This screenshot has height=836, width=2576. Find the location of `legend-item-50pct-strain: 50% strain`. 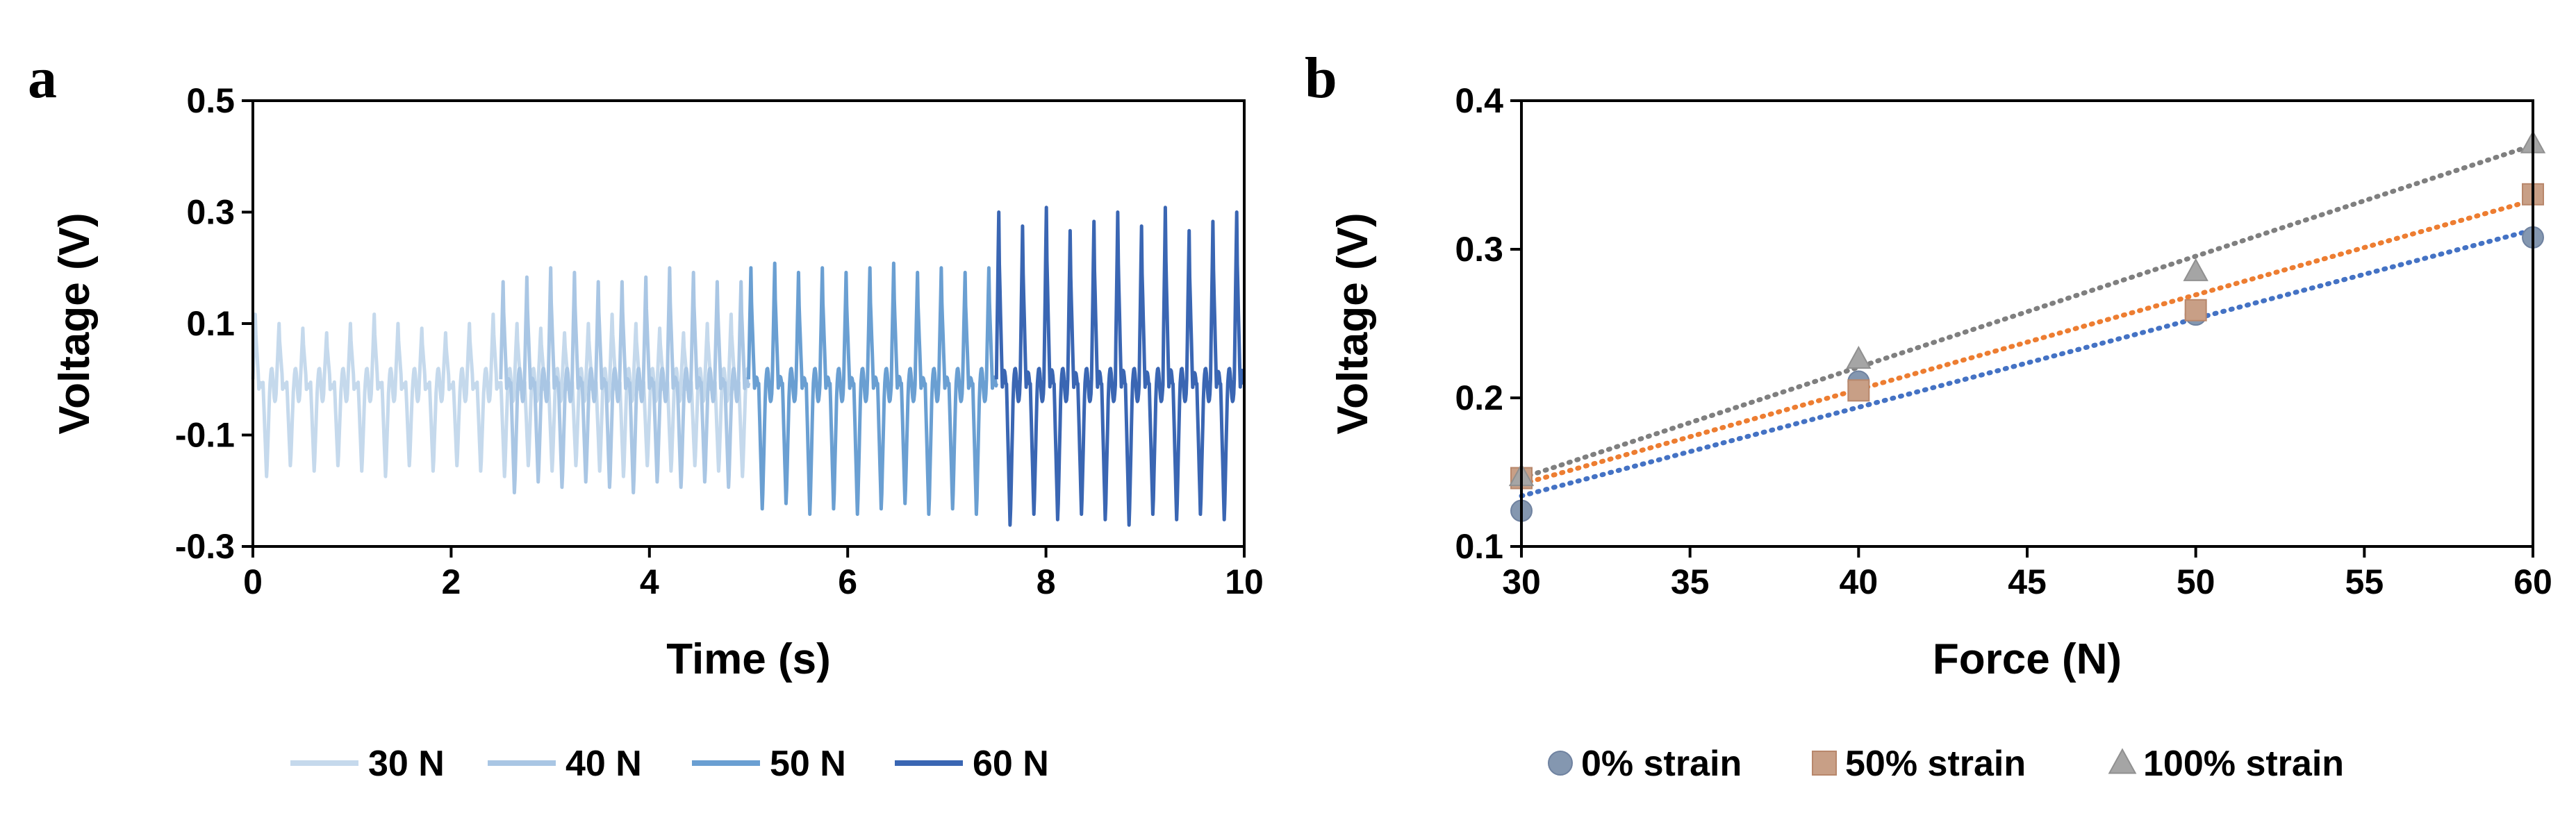

legend-item-50pct-strain: 50% strain is located at coordinates (1919, 764).